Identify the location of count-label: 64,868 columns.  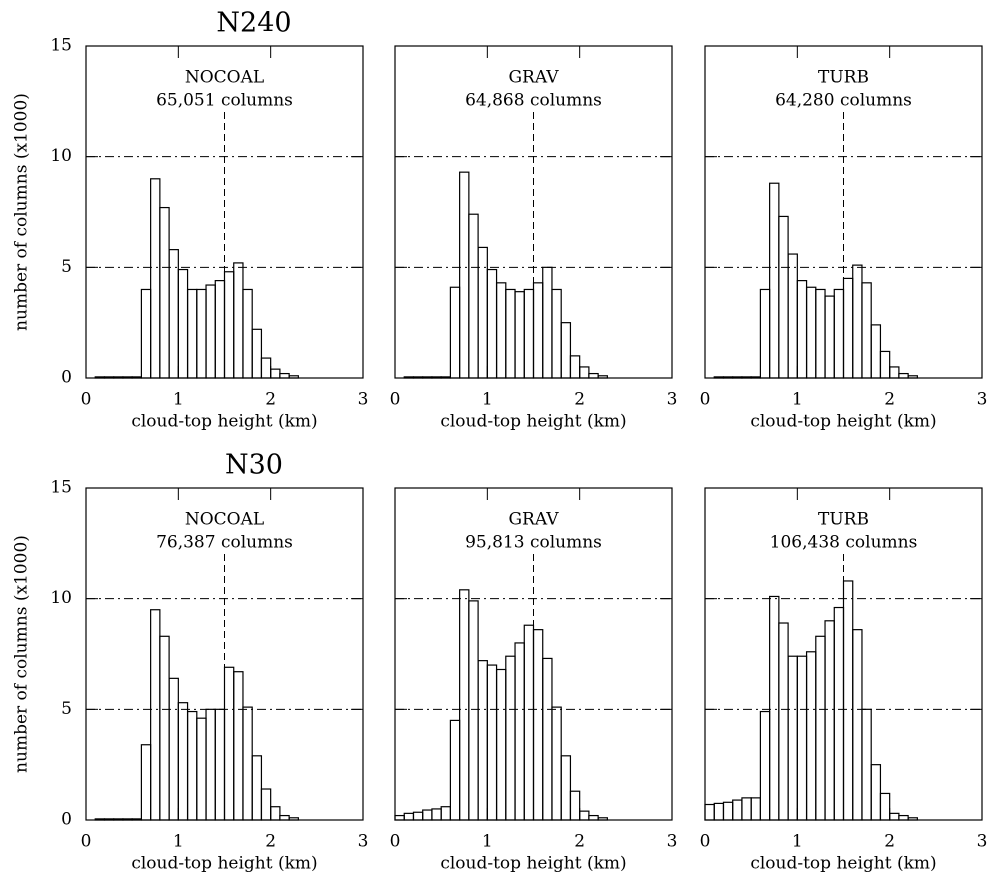
(533, 101).